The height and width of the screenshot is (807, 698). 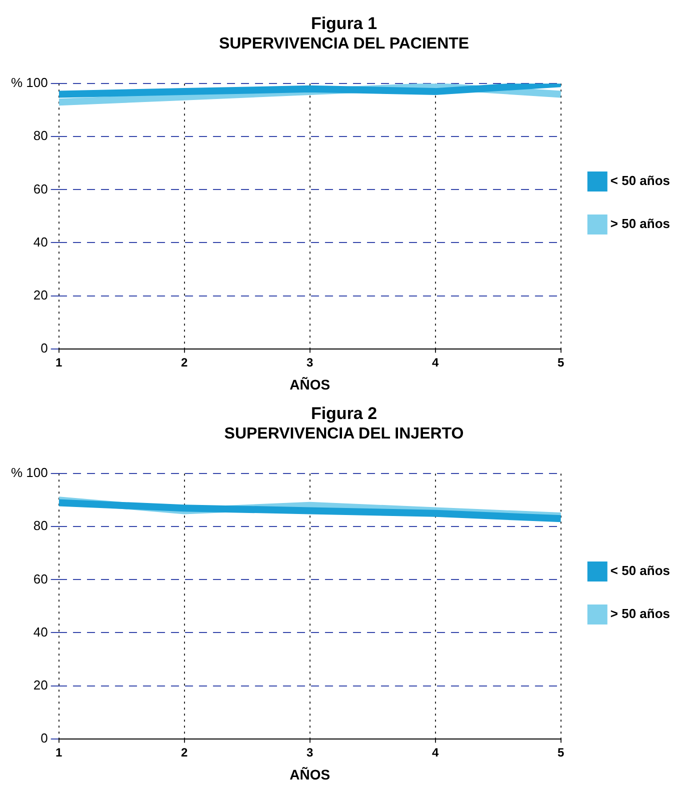 I want to click on chart-subtitle: SUPERVIVENCIA DEL PACIENTE, so click(x=344, y=43).